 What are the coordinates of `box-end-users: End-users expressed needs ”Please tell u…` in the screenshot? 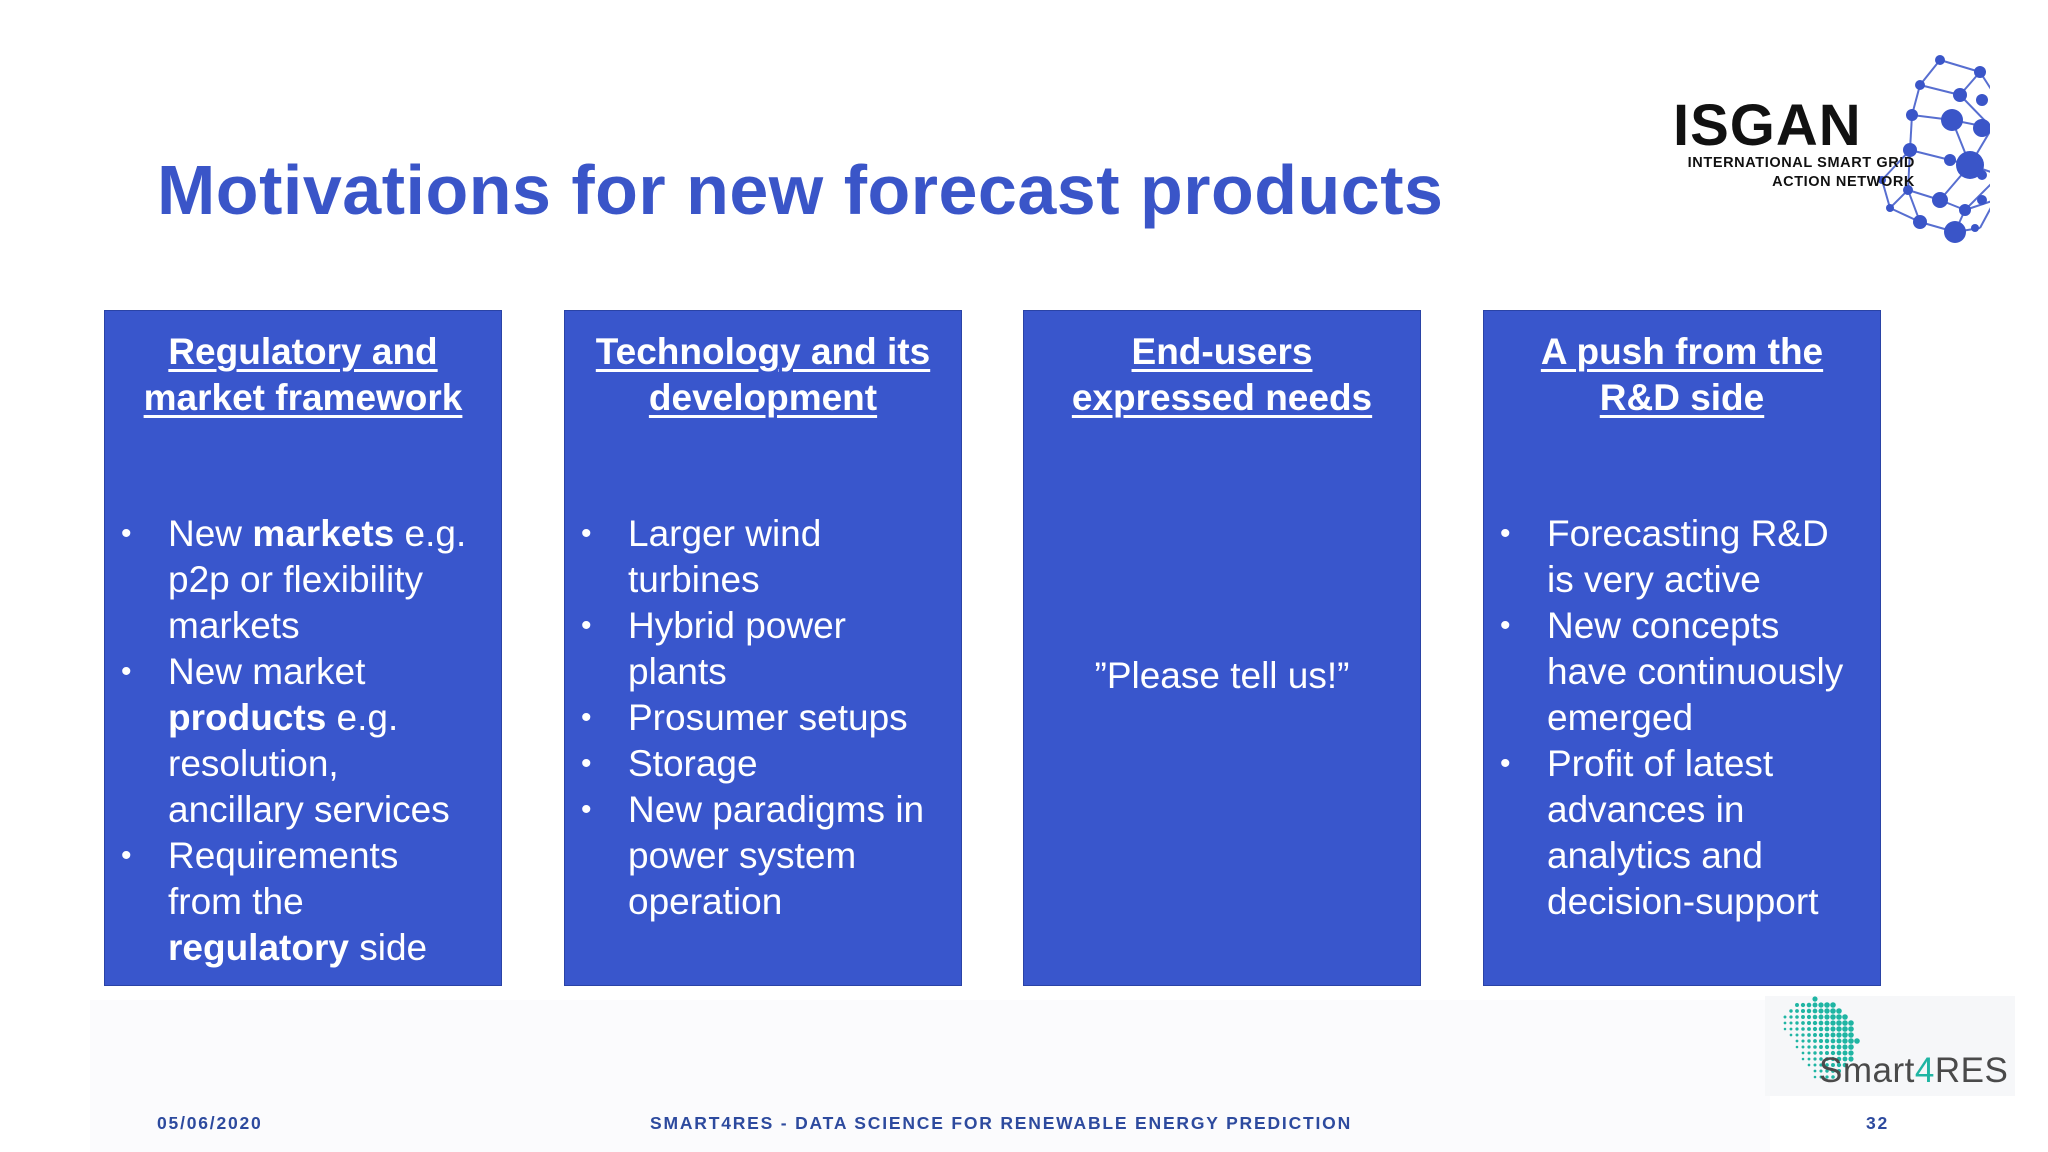 It's located at (1222, 648).